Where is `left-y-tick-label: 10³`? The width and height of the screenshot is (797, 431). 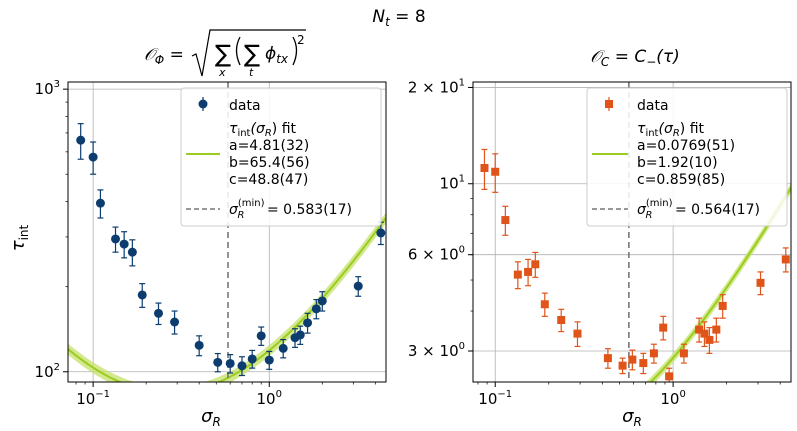 left-y-tick-label: 10³ is located at coordinates (47, 88).